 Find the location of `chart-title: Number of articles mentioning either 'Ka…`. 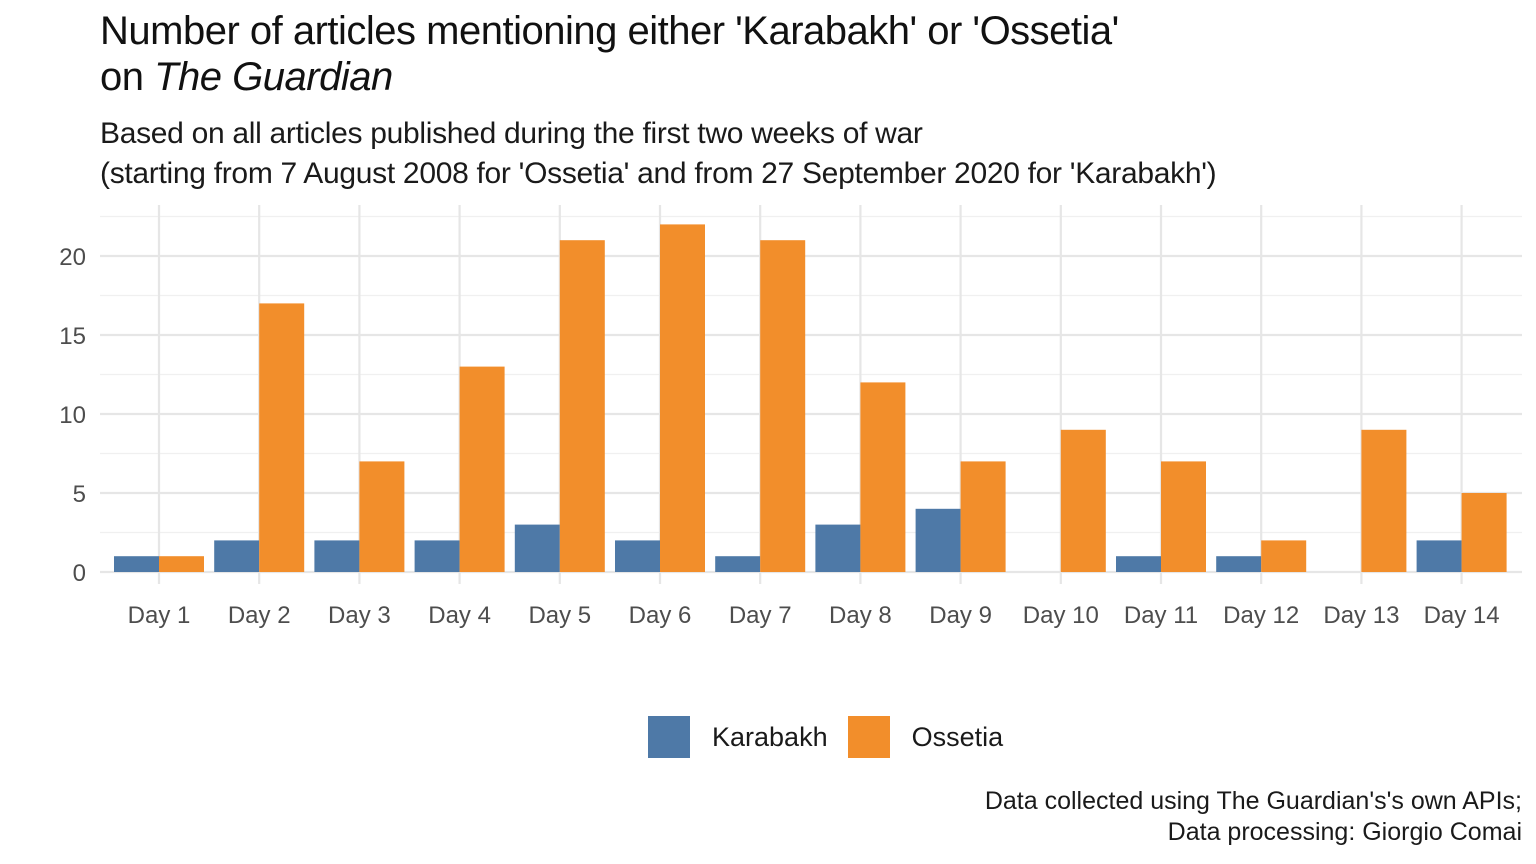

chart-title: Number of articles mentioning either 'Ka… is located at coordinates (609, 54).